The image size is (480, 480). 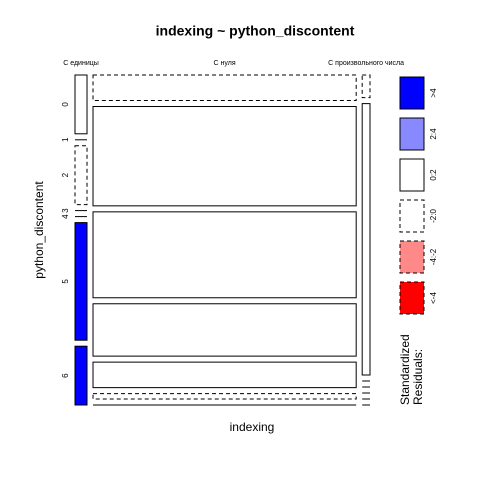 What do you see at coordinates (65, 281) in the screenshot?
I see `y-category-label: 5` at bounding box center [65, 281].